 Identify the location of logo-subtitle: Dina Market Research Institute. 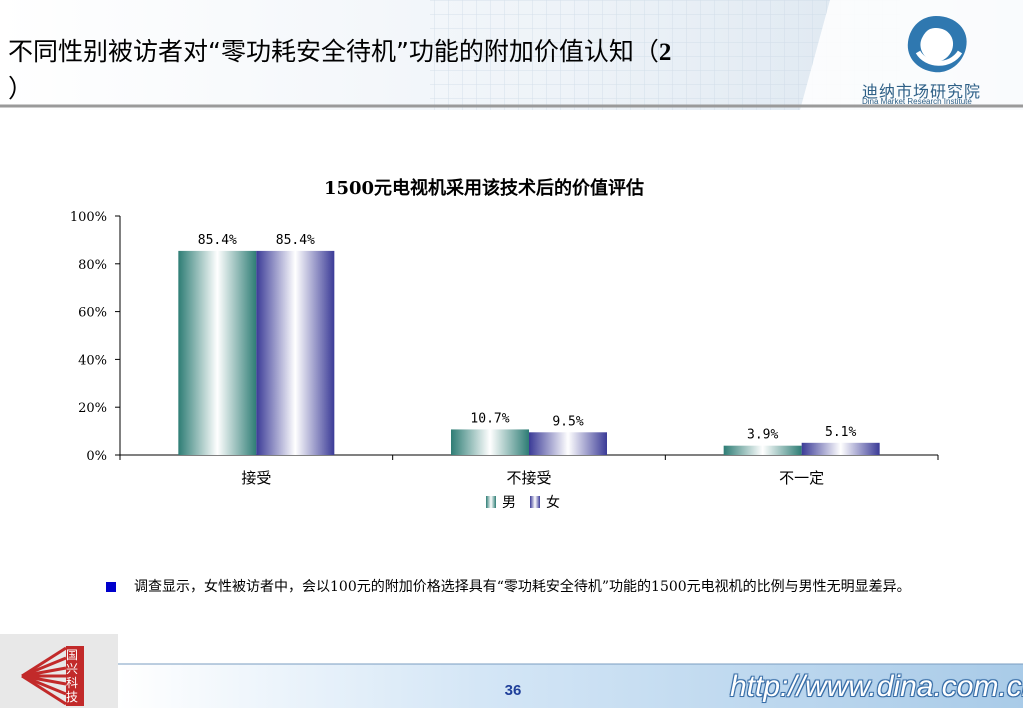
(917, 101).